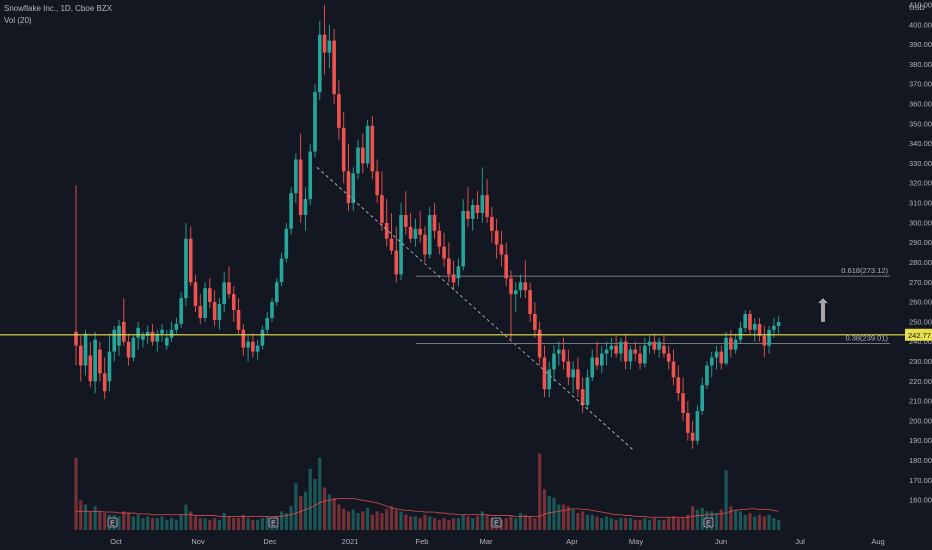 This screenshot has width=932, height=550. I want to click on current-price-badge, so click(918, 334).